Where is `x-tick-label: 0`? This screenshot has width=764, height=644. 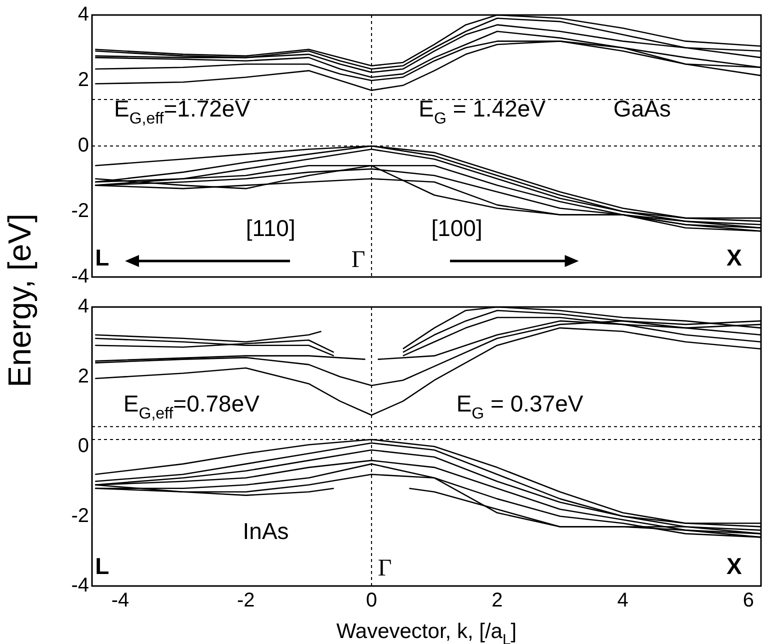
x-tick-label: 0 is located at coordinates (372, 601).